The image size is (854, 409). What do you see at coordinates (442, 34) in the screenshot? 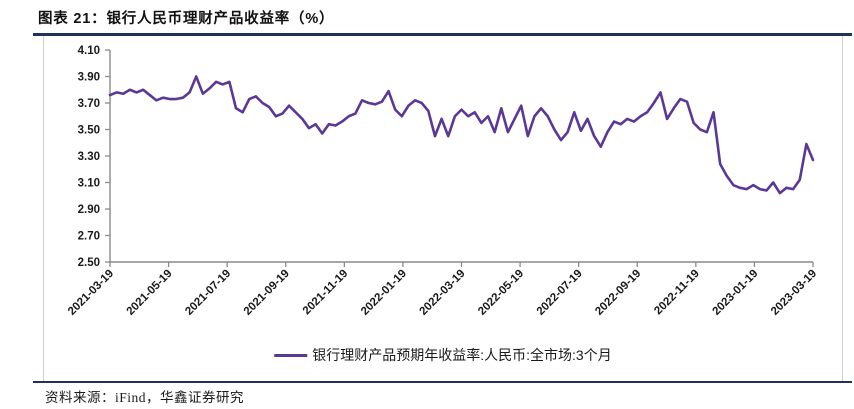
I see `title-divider` at bounding box center [442, 34].